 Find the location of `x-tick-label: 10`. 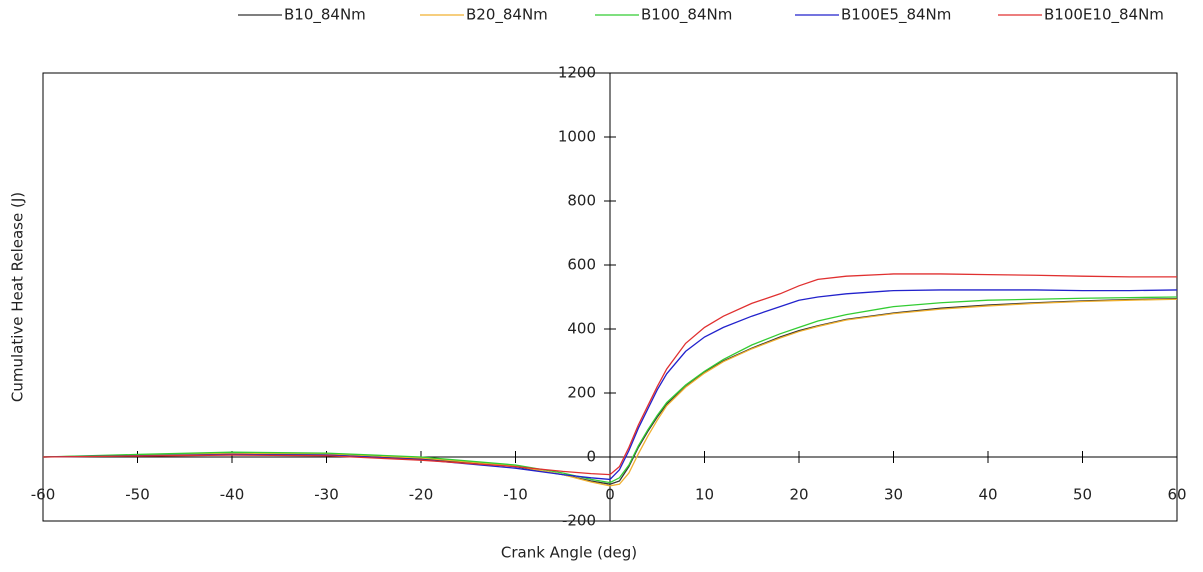

x-tick-label: 10 is located at coordinates (704, 495).